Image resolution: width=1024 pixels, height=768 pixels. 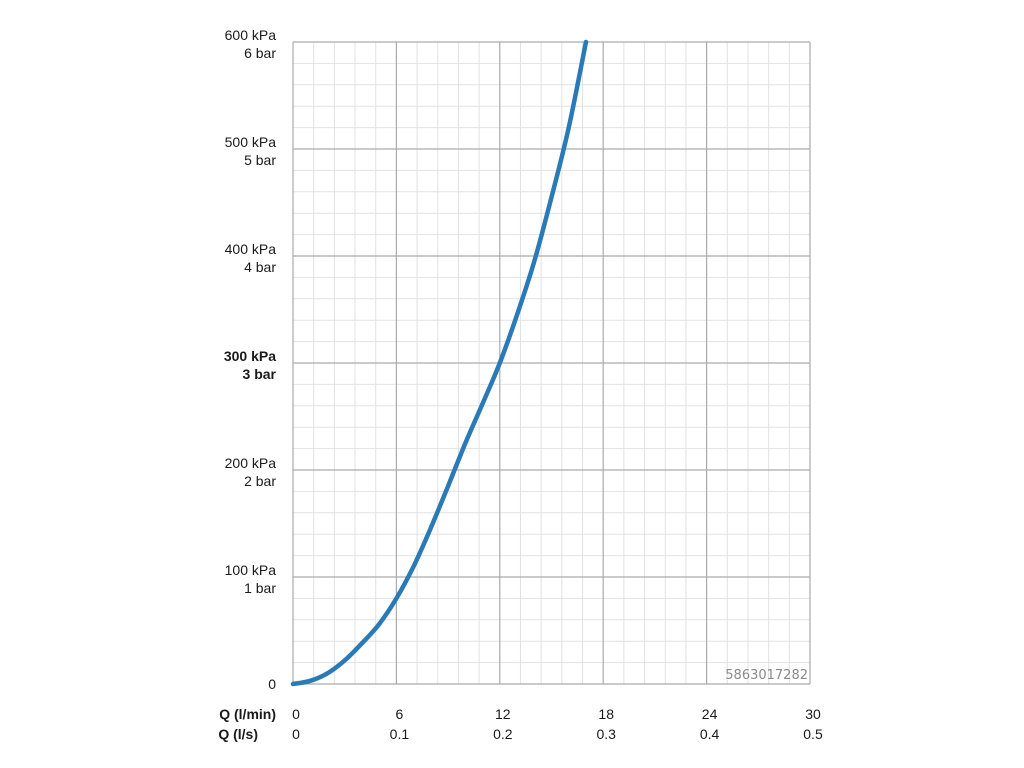 I want to click on y-tick-label-kpa: 300 kPa, so click(x=250, y=356).